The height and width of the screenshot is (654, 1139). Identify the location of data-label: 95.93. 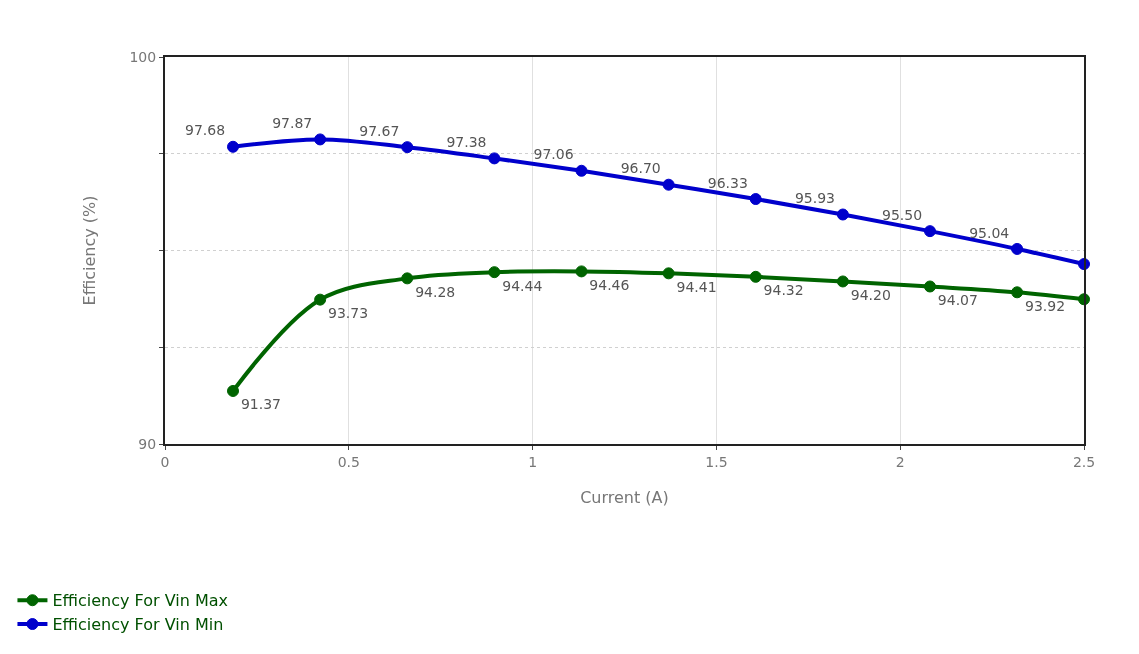
(814, 198).